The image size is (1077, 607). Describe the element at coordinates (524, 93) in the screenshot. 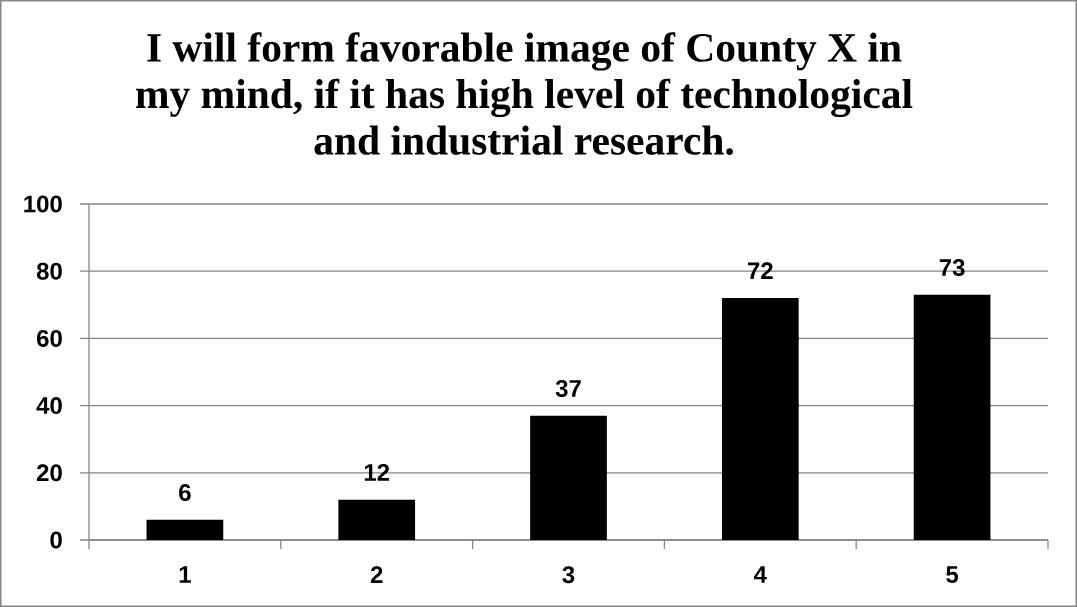

I see `chart-title: I will form favorable image of County X in my mind, if it has high level of technological and industrial research.` at that location.